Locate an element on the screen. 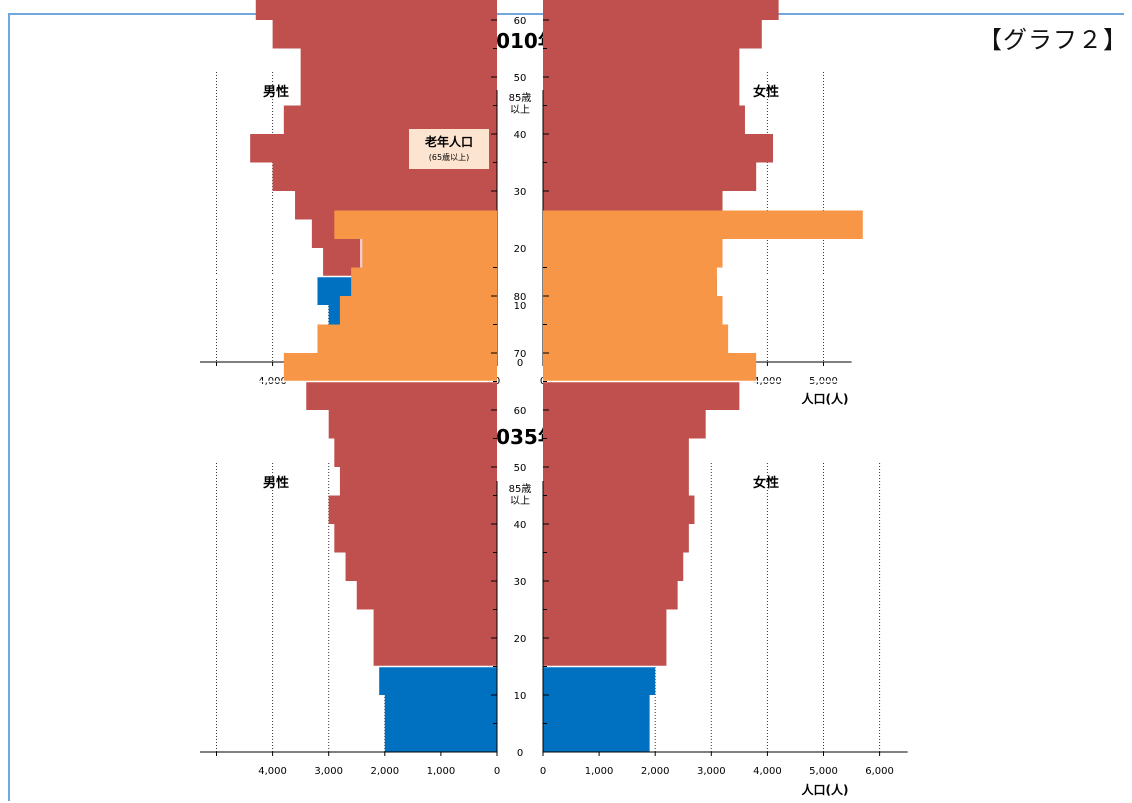 The image size is (1132, 803). elderly-label-title: 老年人口 is located at coordinates (449, 141).